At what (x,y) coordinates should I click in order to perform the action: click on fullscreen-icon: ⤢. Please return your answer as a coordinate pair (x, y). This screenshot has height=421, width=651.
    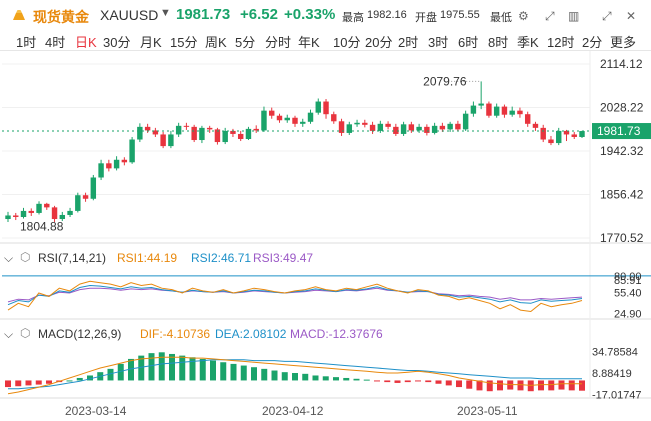
    Looking at the image, I should click on (607, 16).